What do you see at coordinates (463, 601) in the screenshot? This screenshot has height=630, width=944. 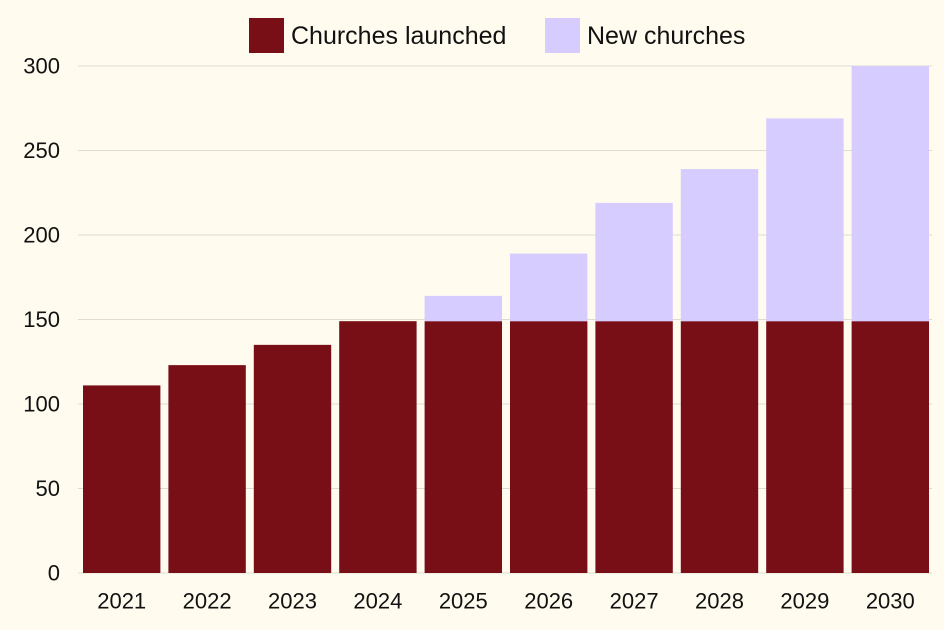 I see `x-tick-label: 2025` at bounding box center [463, 601].